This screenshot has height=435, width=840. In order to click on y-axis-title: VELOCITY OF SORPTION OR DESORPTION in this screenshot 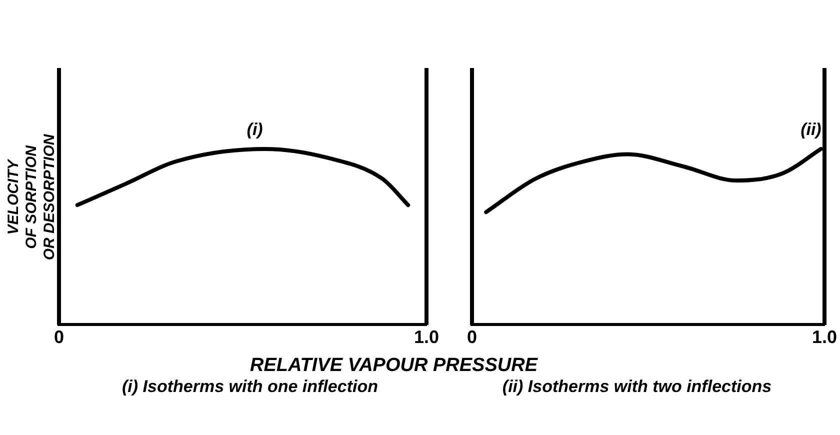, I will do `click(31, 196)`.